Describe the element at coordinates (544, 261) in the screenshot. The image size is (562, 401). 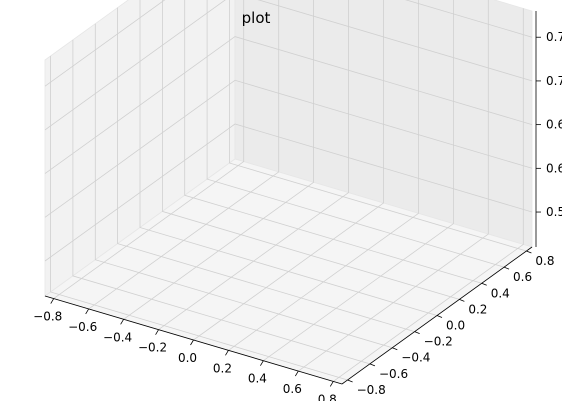
I see `y-tick-label: 0.8` at that location.